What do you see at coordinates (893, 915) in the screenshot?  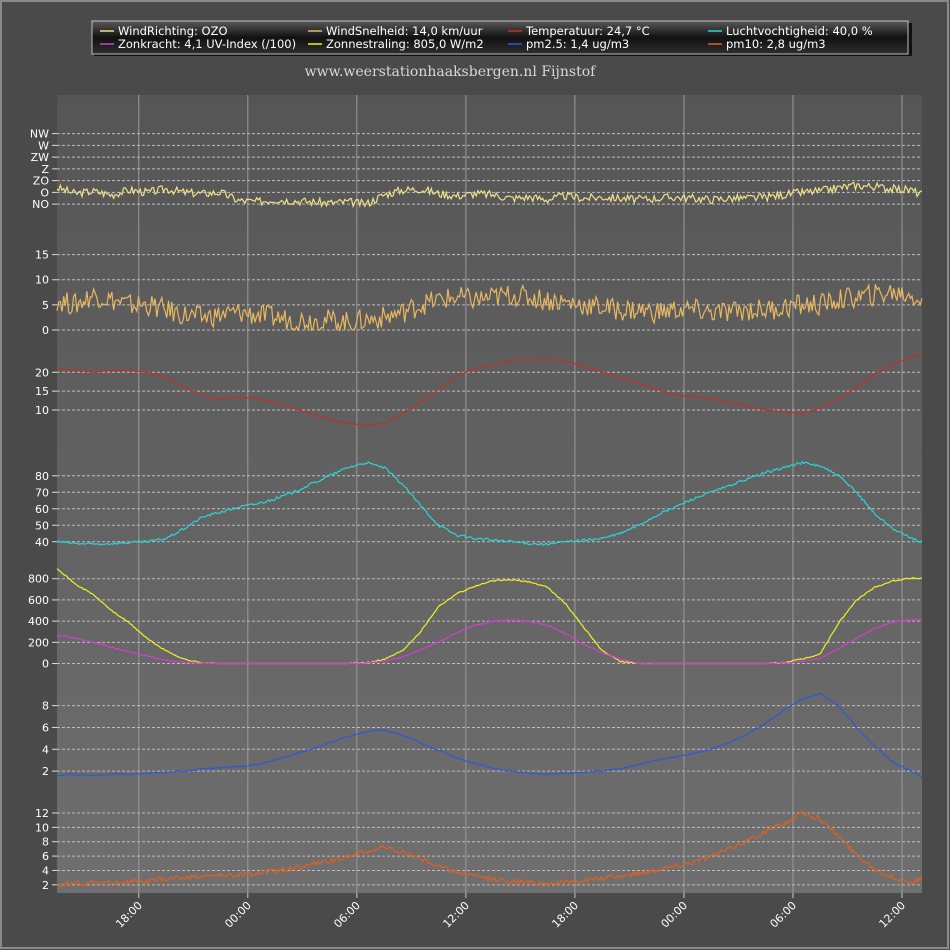 I see `x-tick-label-7: 12:00` at bounding box center [893, 915].